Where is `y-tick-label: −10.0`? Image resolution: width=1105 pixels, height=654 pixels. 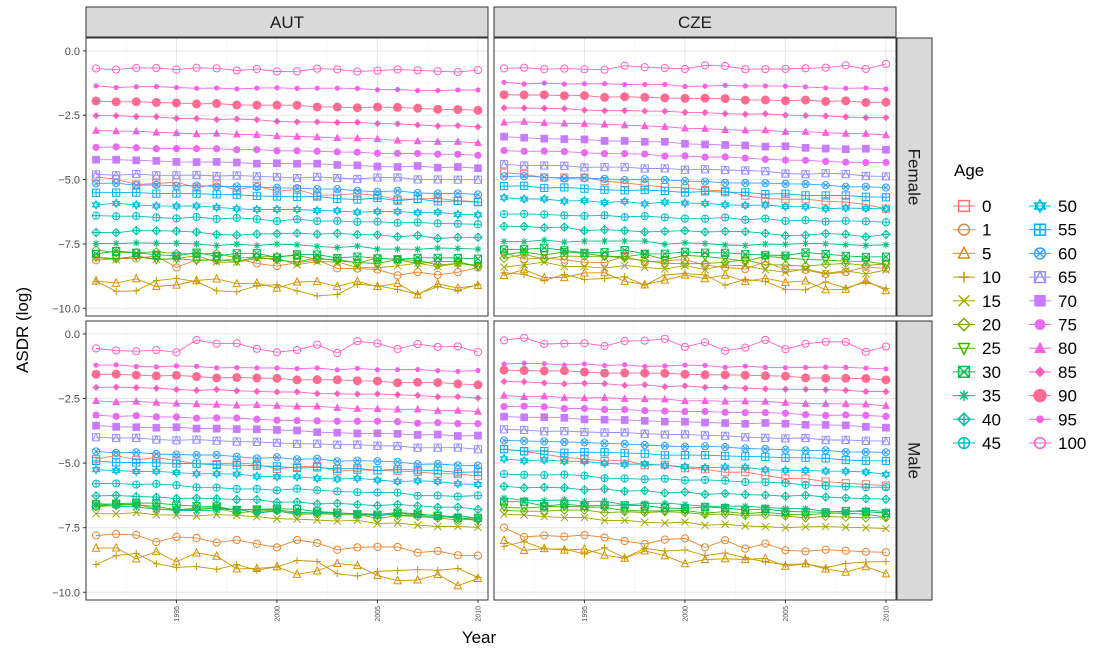
y-tick-label: −10.0 is located at coordinates (66, 309).